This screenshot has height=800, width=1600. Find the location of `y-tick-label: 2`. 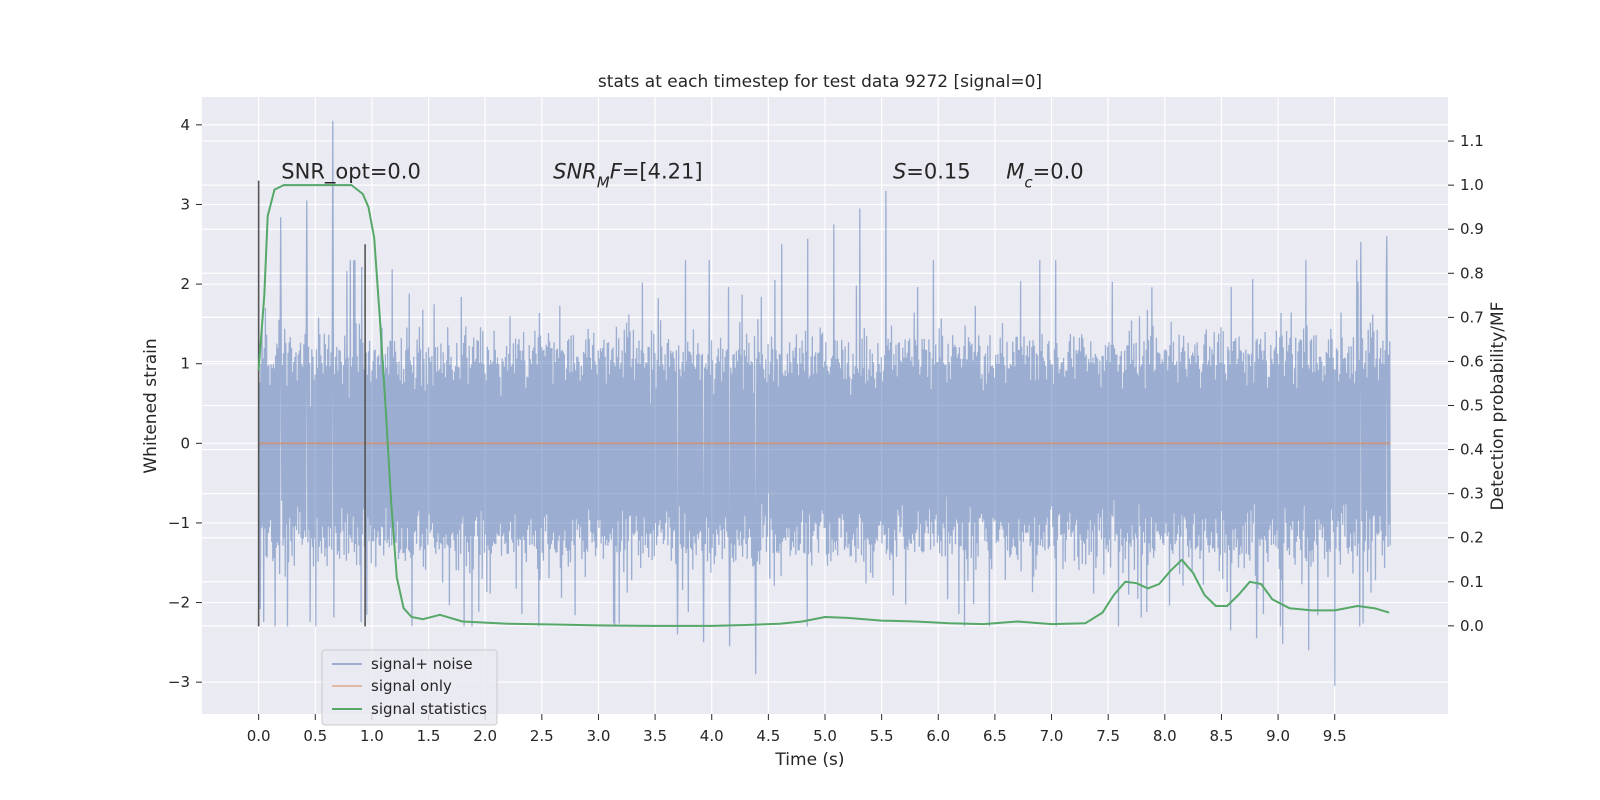

y-tick-label: 2 is located at coordinates (185, 284).